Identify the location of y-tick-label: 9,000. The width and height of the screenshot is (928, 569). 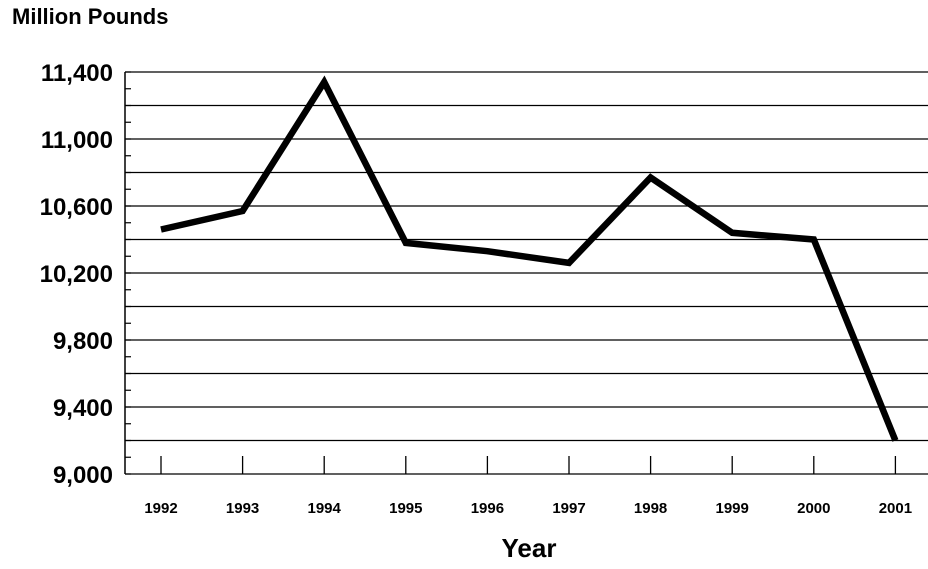
(83, 475).